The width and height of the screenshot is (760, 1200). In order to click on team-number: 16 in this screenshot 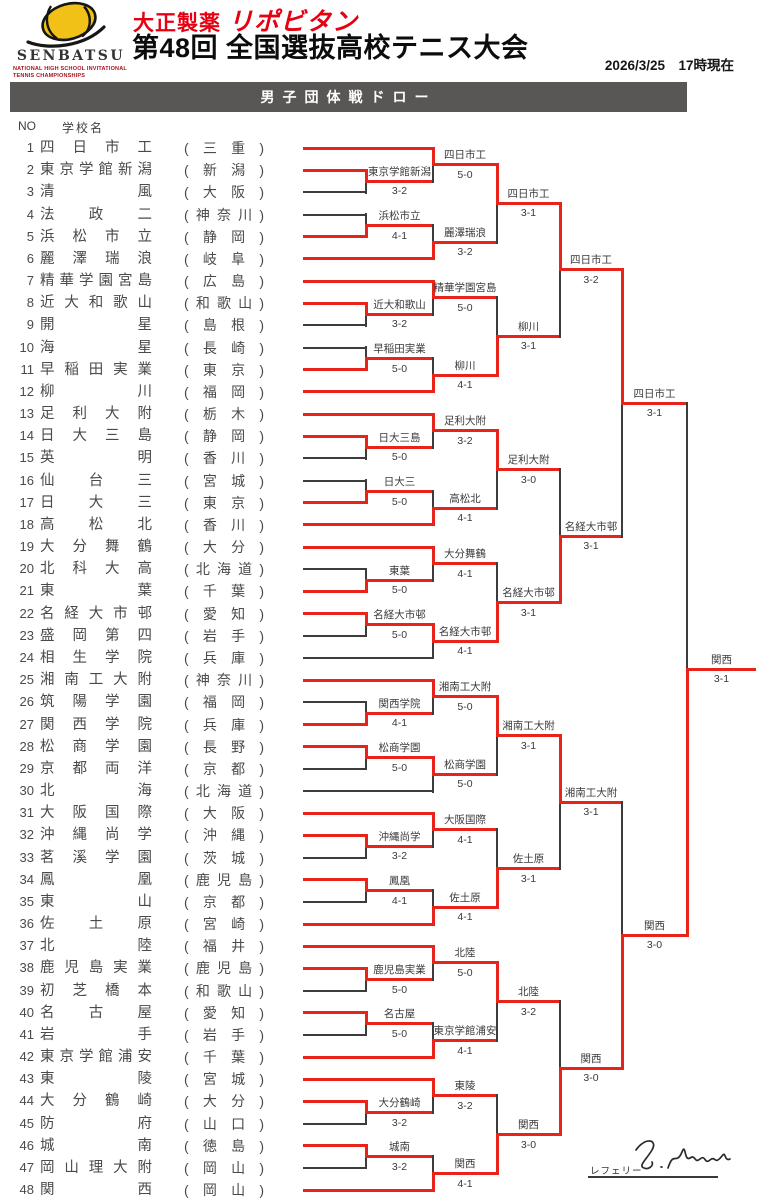, I will do `click(26, 480)`.